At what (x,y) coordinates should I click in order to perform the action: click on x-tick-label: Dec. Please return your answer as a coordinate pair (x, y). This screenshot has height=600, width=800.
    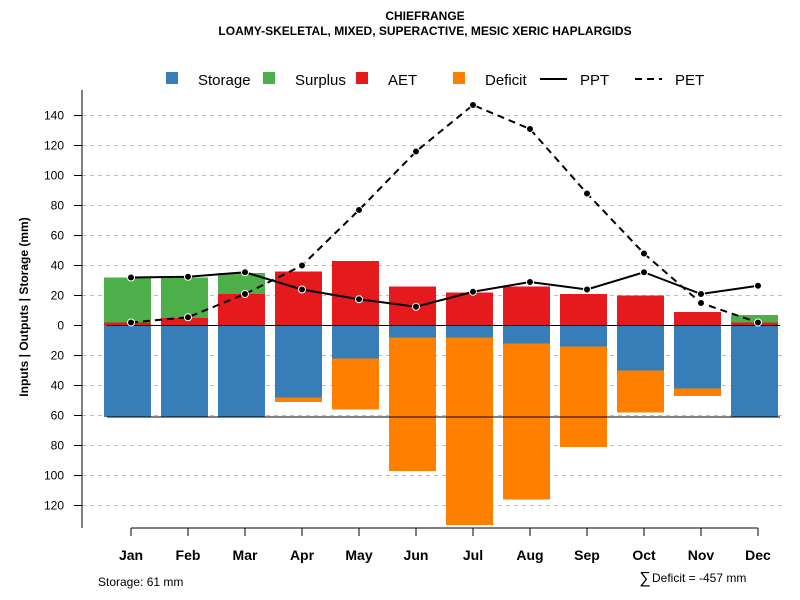
    Looking at the image, I should click on (758, 555).